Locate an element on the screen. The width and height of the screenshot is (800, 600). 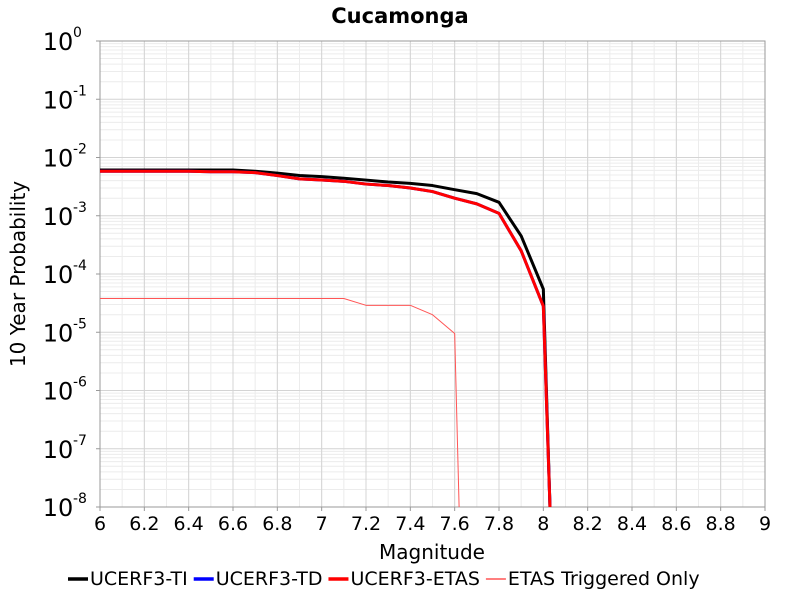
x-tick-label: 8.6 is located at coordinates (676, 524).